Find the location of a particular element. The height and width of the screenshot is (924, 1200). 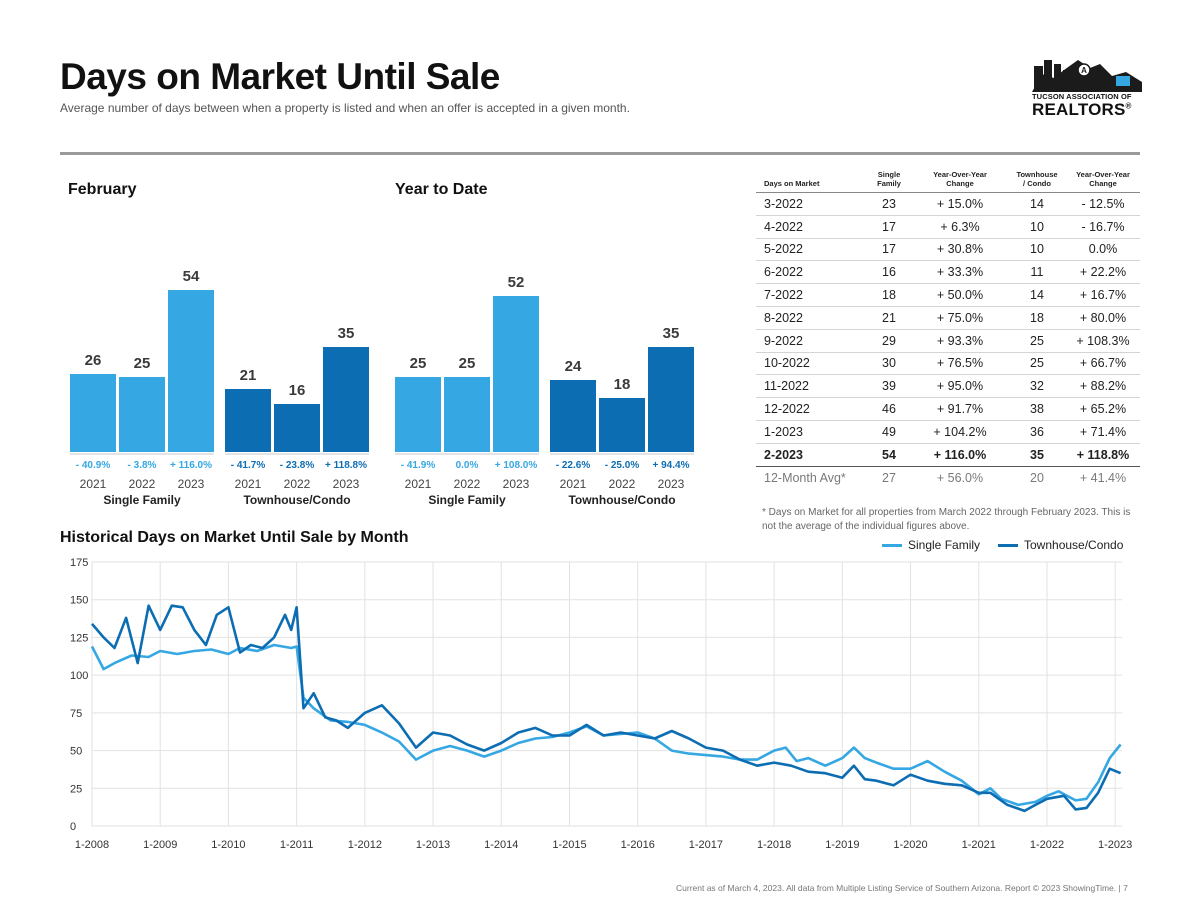

bar-ytd-sf-2023 is located at coordinates (516, 374).